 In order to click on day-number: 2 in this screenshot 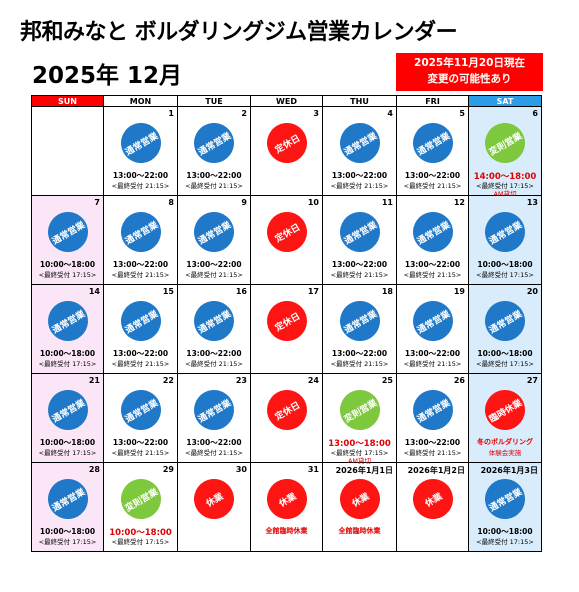, I will do `click(244, 113)`.